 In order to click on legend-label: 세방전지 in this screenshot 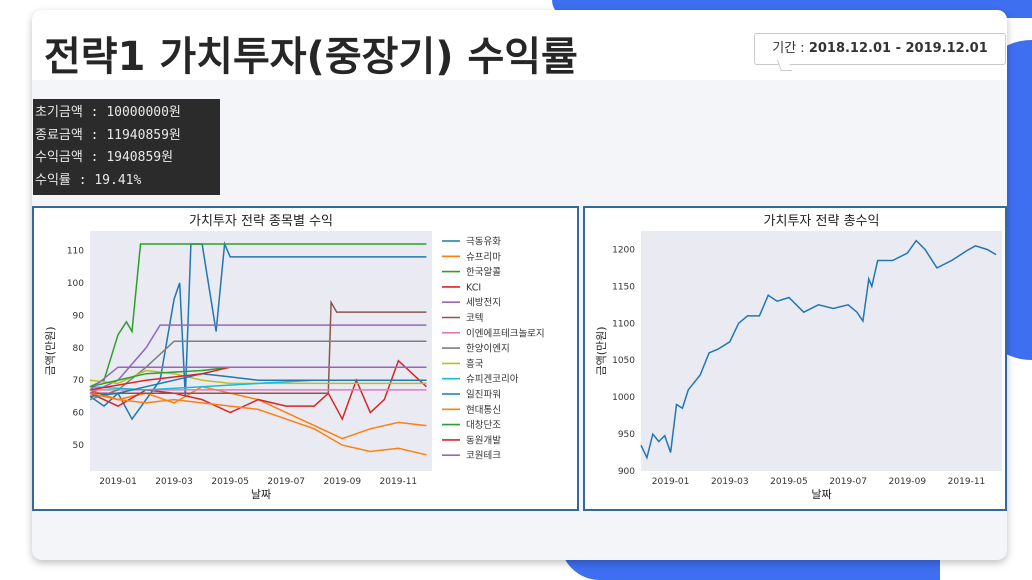, I will do `click(483, 303)`.